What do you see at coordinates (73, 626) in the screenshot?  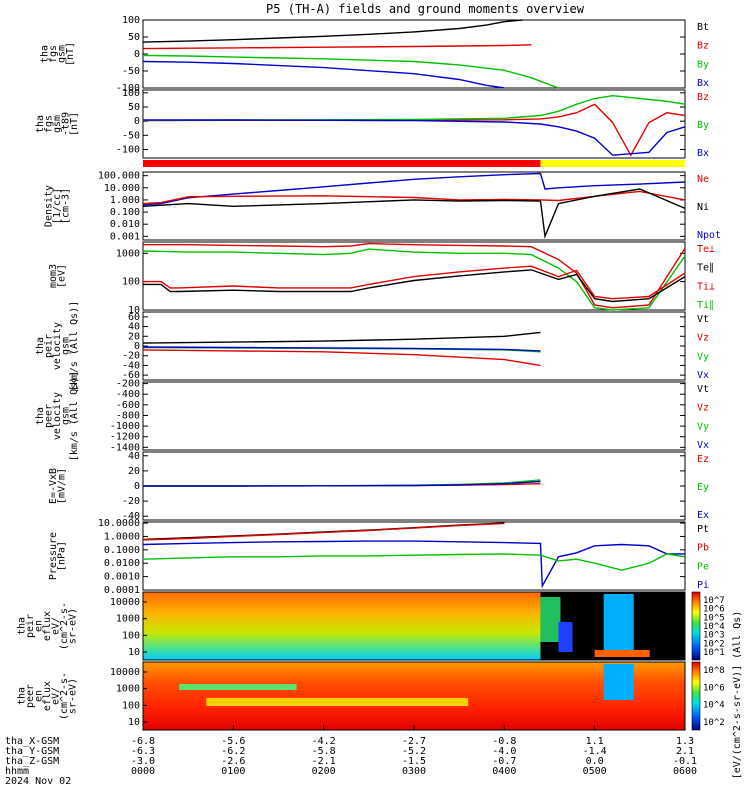 I see `y-axis-label: sr-eV)` at bounding box center [73, 626].